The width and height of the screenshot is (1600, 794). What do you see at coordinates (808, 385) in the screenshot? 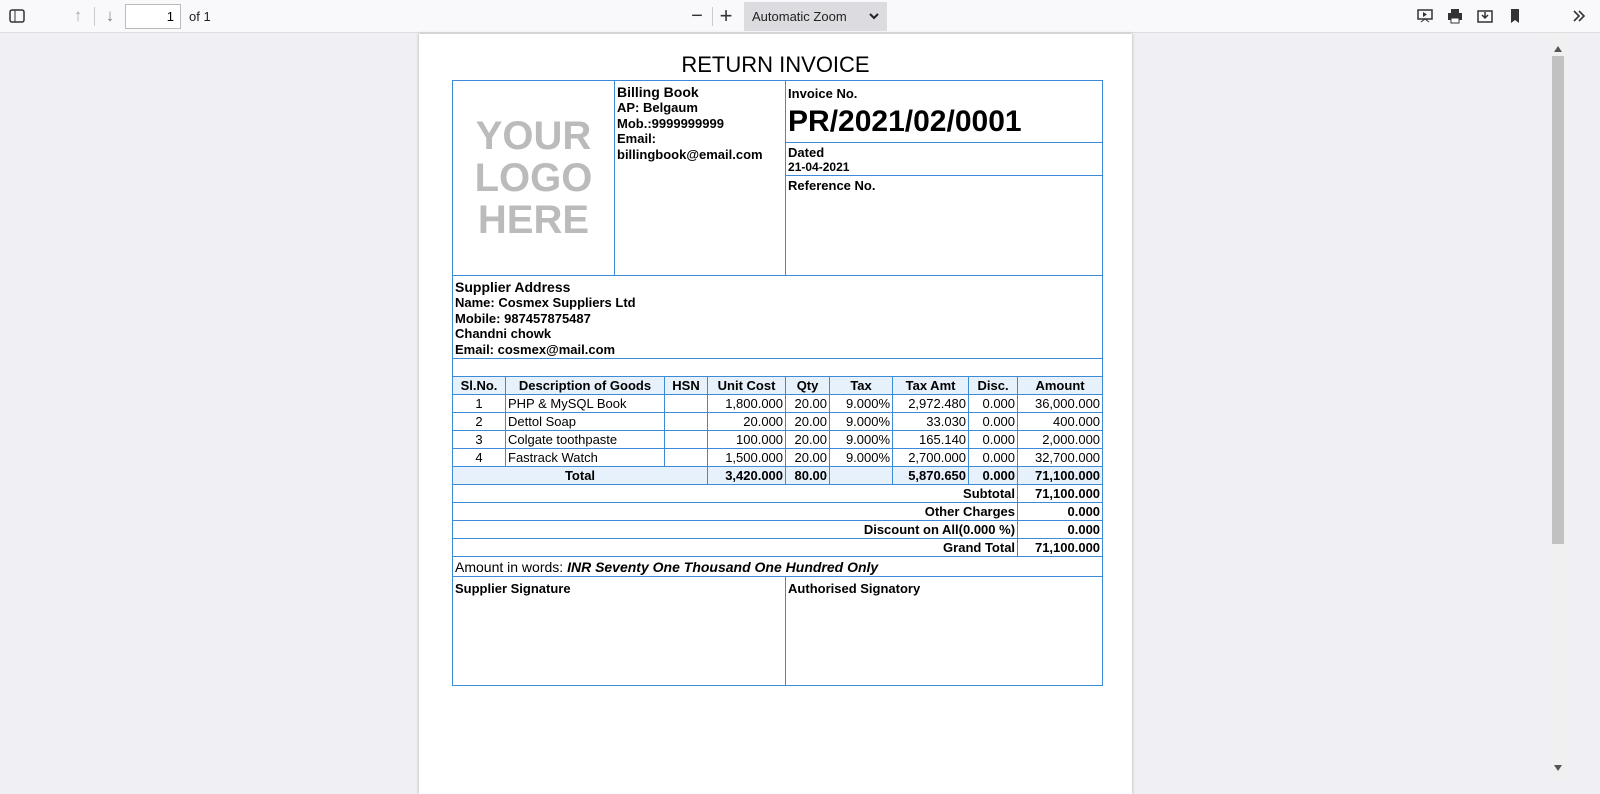
I see `column-header: Qty` at bounding box center [808, 385].